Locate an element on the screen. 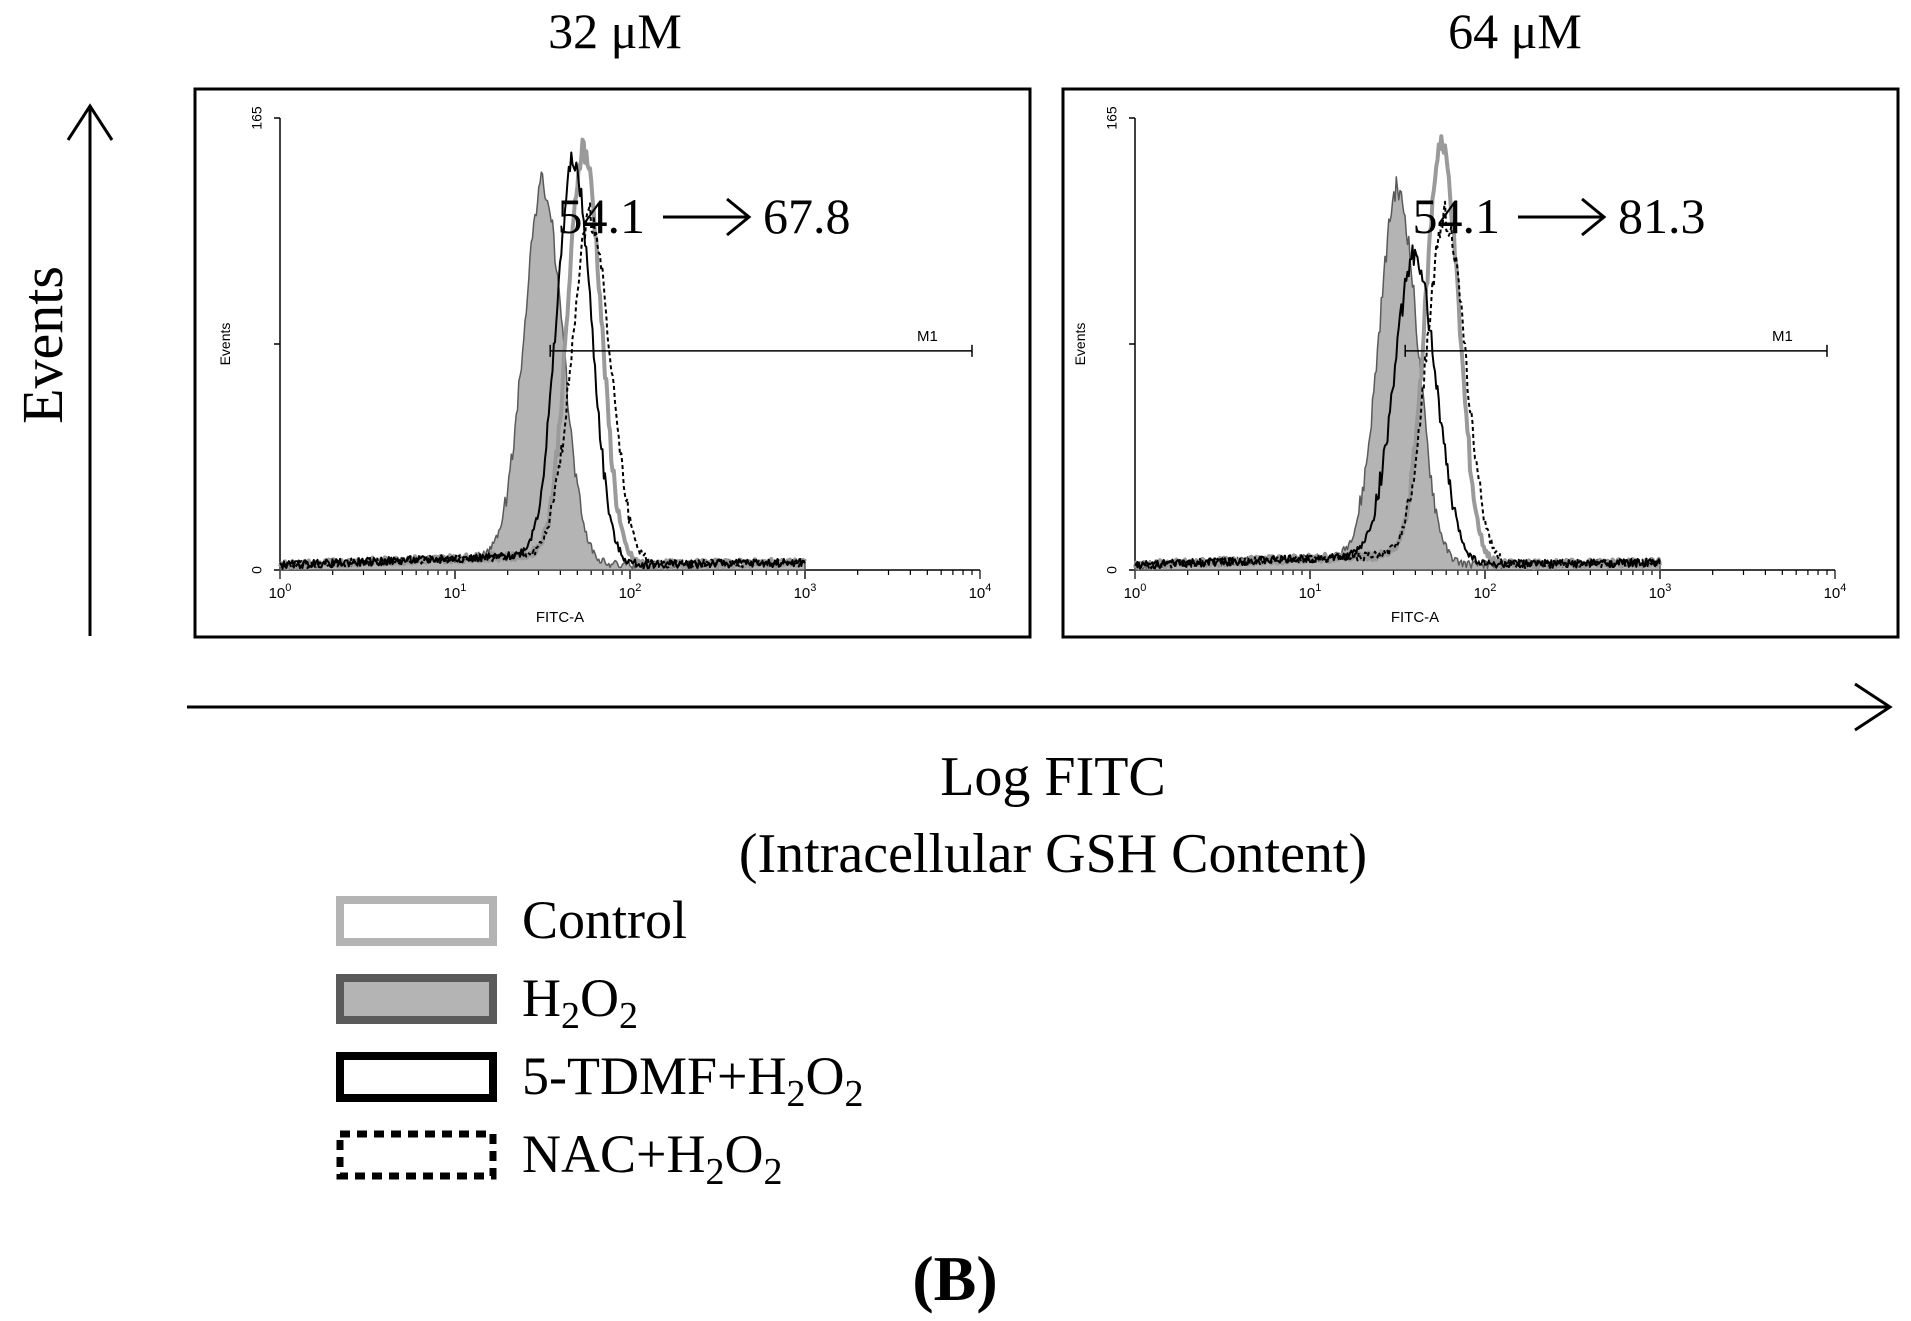  legend-swatch-nac-h2o2 is located at coordinates (416, 1155).